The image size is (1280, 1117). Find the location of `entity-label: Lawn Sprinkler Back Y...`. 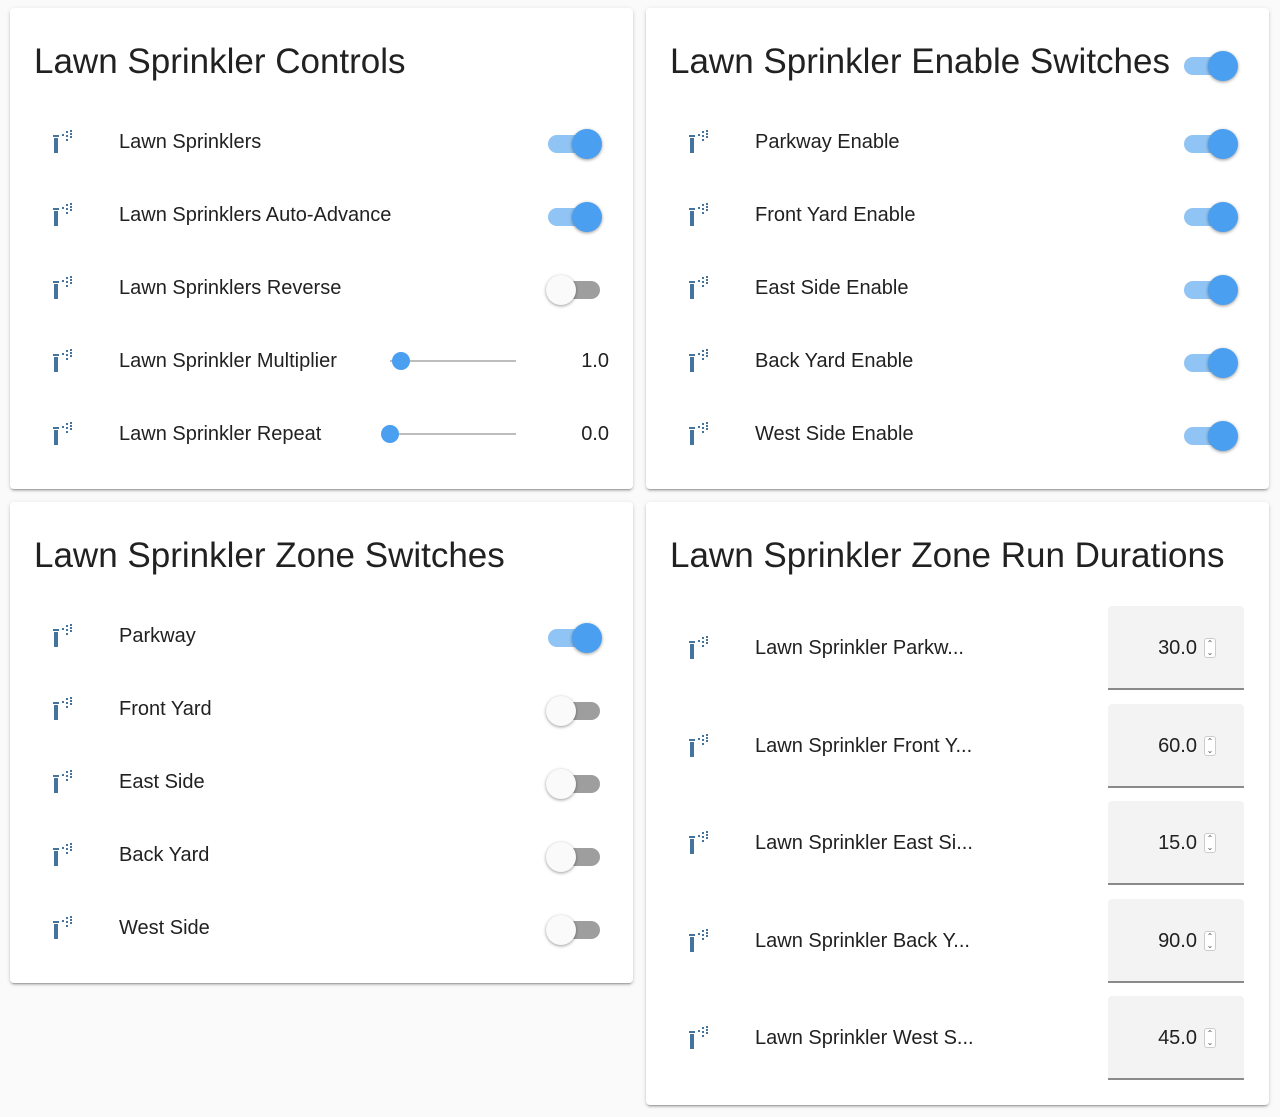

entity-label: Lawn Sprinkler Back Y... is located at coordinates (862, 940).